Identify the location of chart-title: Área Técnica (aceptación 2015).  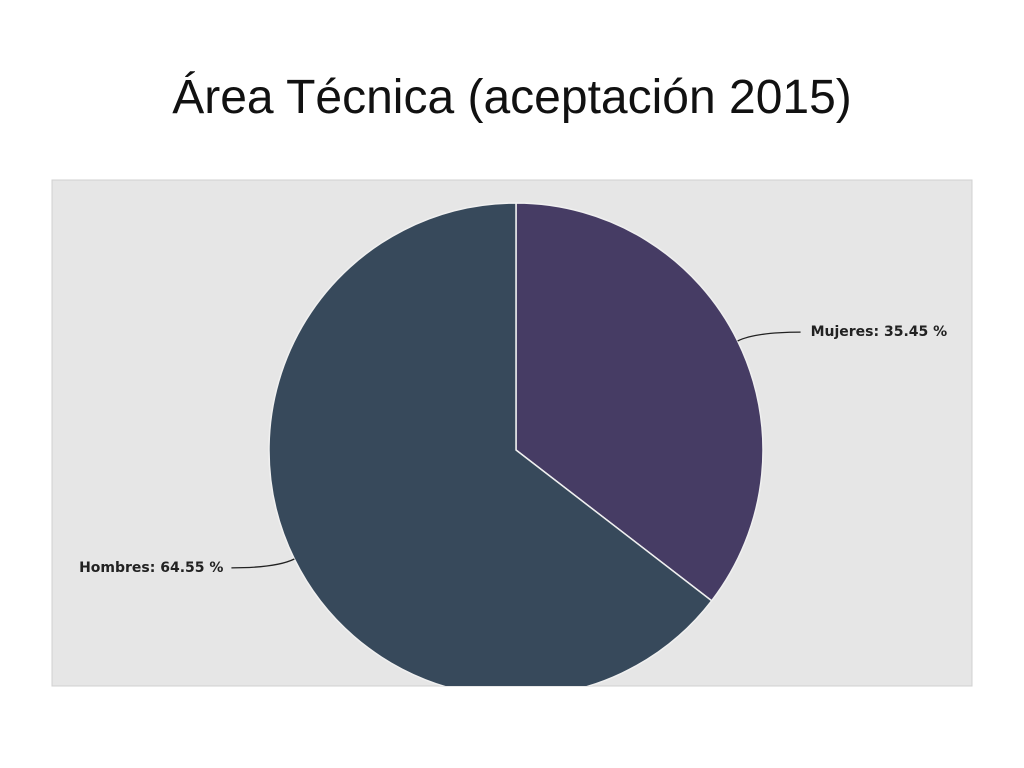
(512, 97).